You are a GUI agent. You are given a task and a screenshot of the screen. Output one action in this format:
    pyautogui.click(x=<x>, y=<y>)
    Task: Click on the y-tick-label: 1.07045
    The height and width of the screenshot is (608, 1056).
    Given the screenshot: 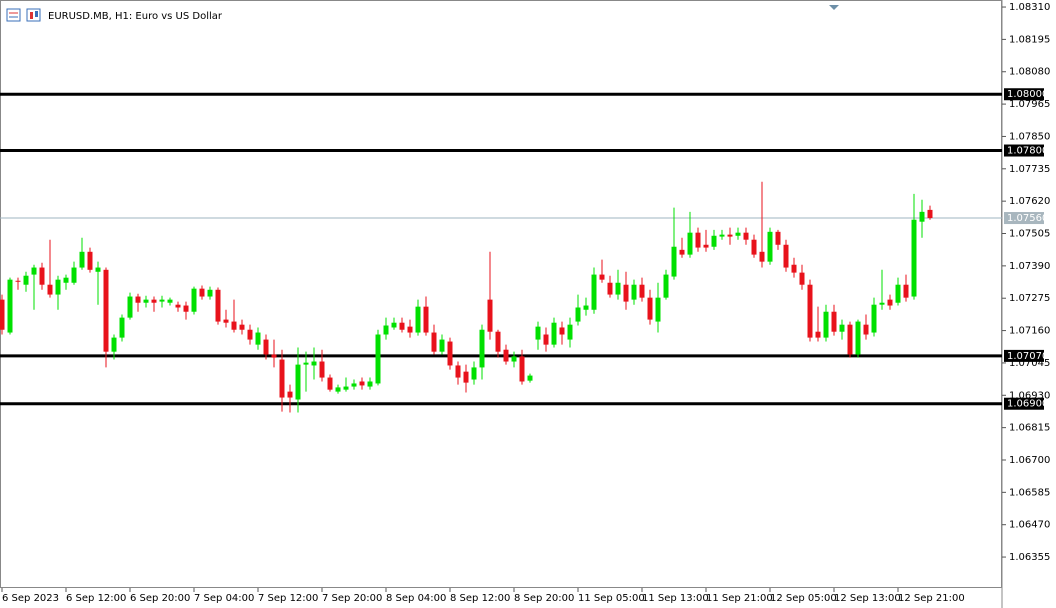 What is the action you would take?
    pyautogui.click(x=1029, y=363)
    